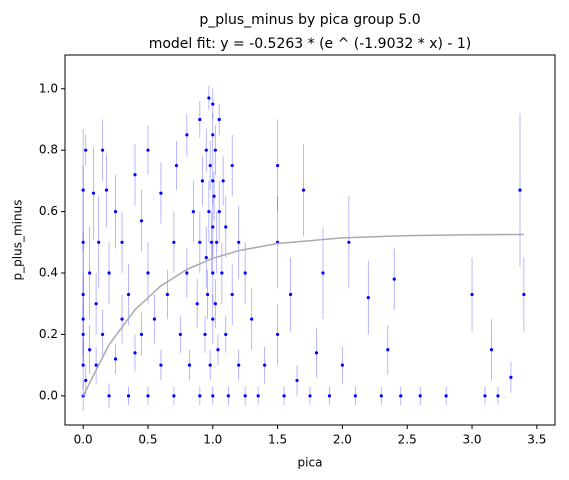 The height and width of the screenshot is (480, 569). What do you see at coordinates (48, 88) in the screenshot?
I see `y-tick-label: 1.0` at bounding box center [48, 88].